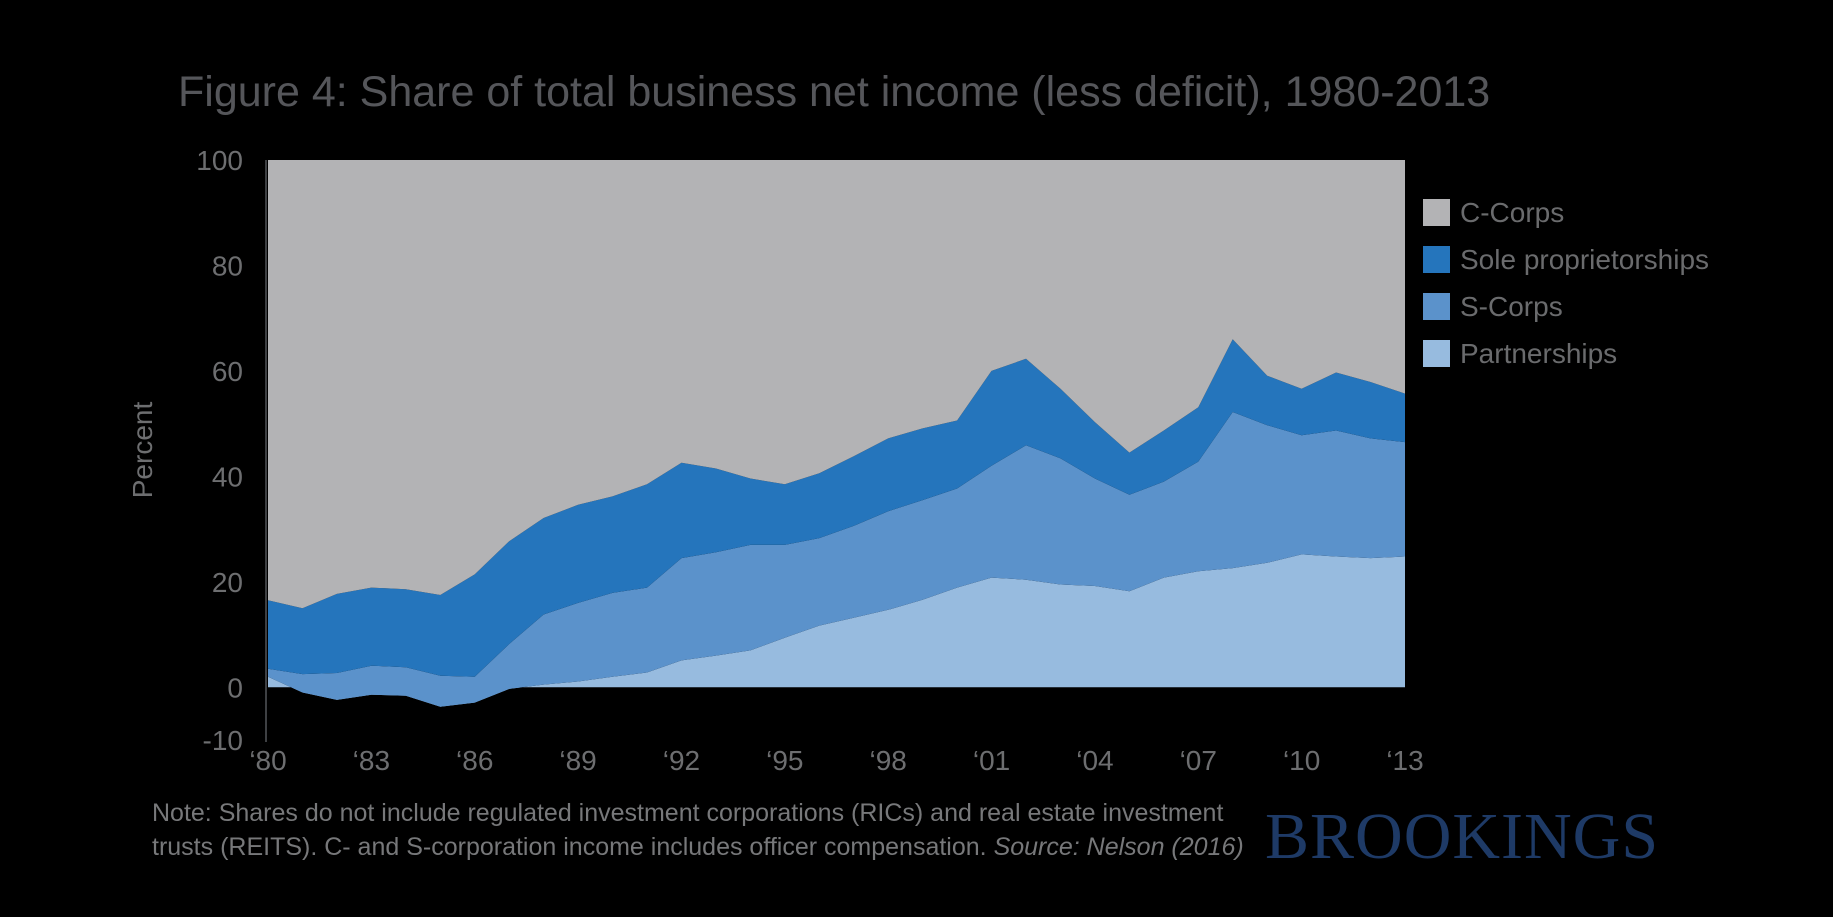 The height and width of the screenshot is (917, 1833). Describe the element at coordinates (1436, 259) in the screenshot. I see `legend-swatch-sole-proprietorships` at that location.